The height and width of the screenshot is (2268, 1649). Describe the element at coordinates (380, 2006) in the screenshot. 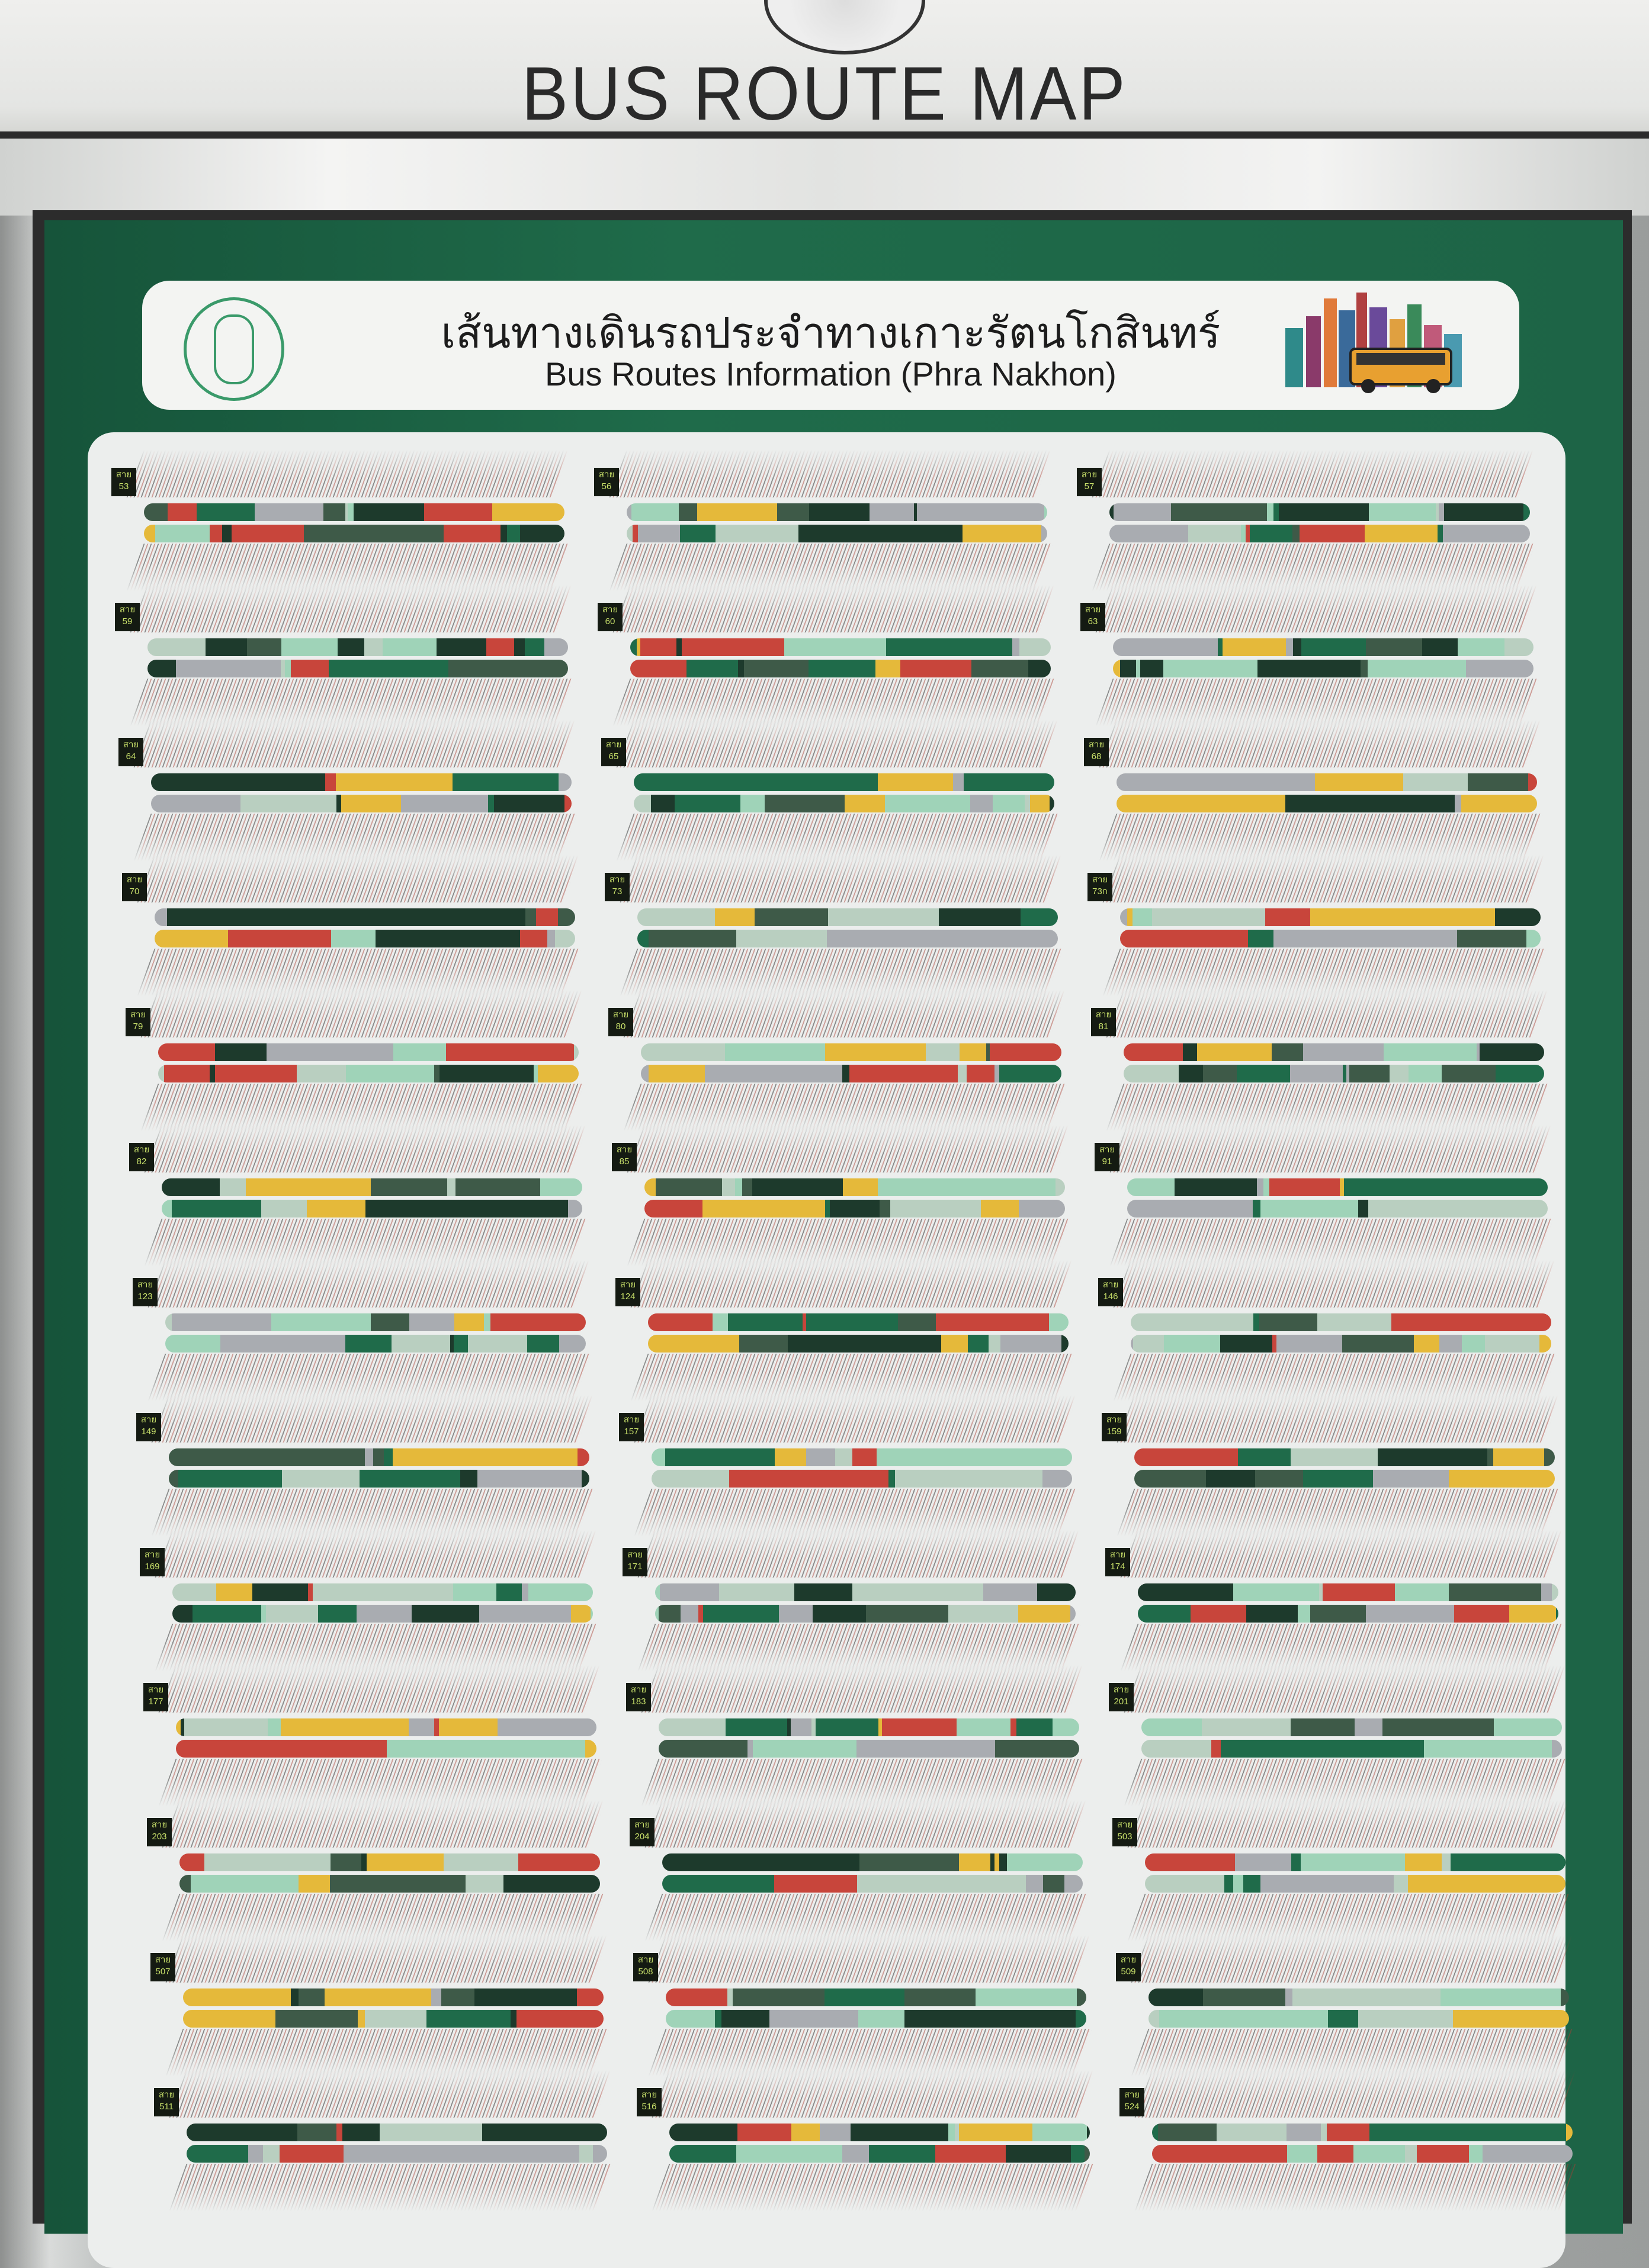

I see `route-card: สาย 507` at that location.